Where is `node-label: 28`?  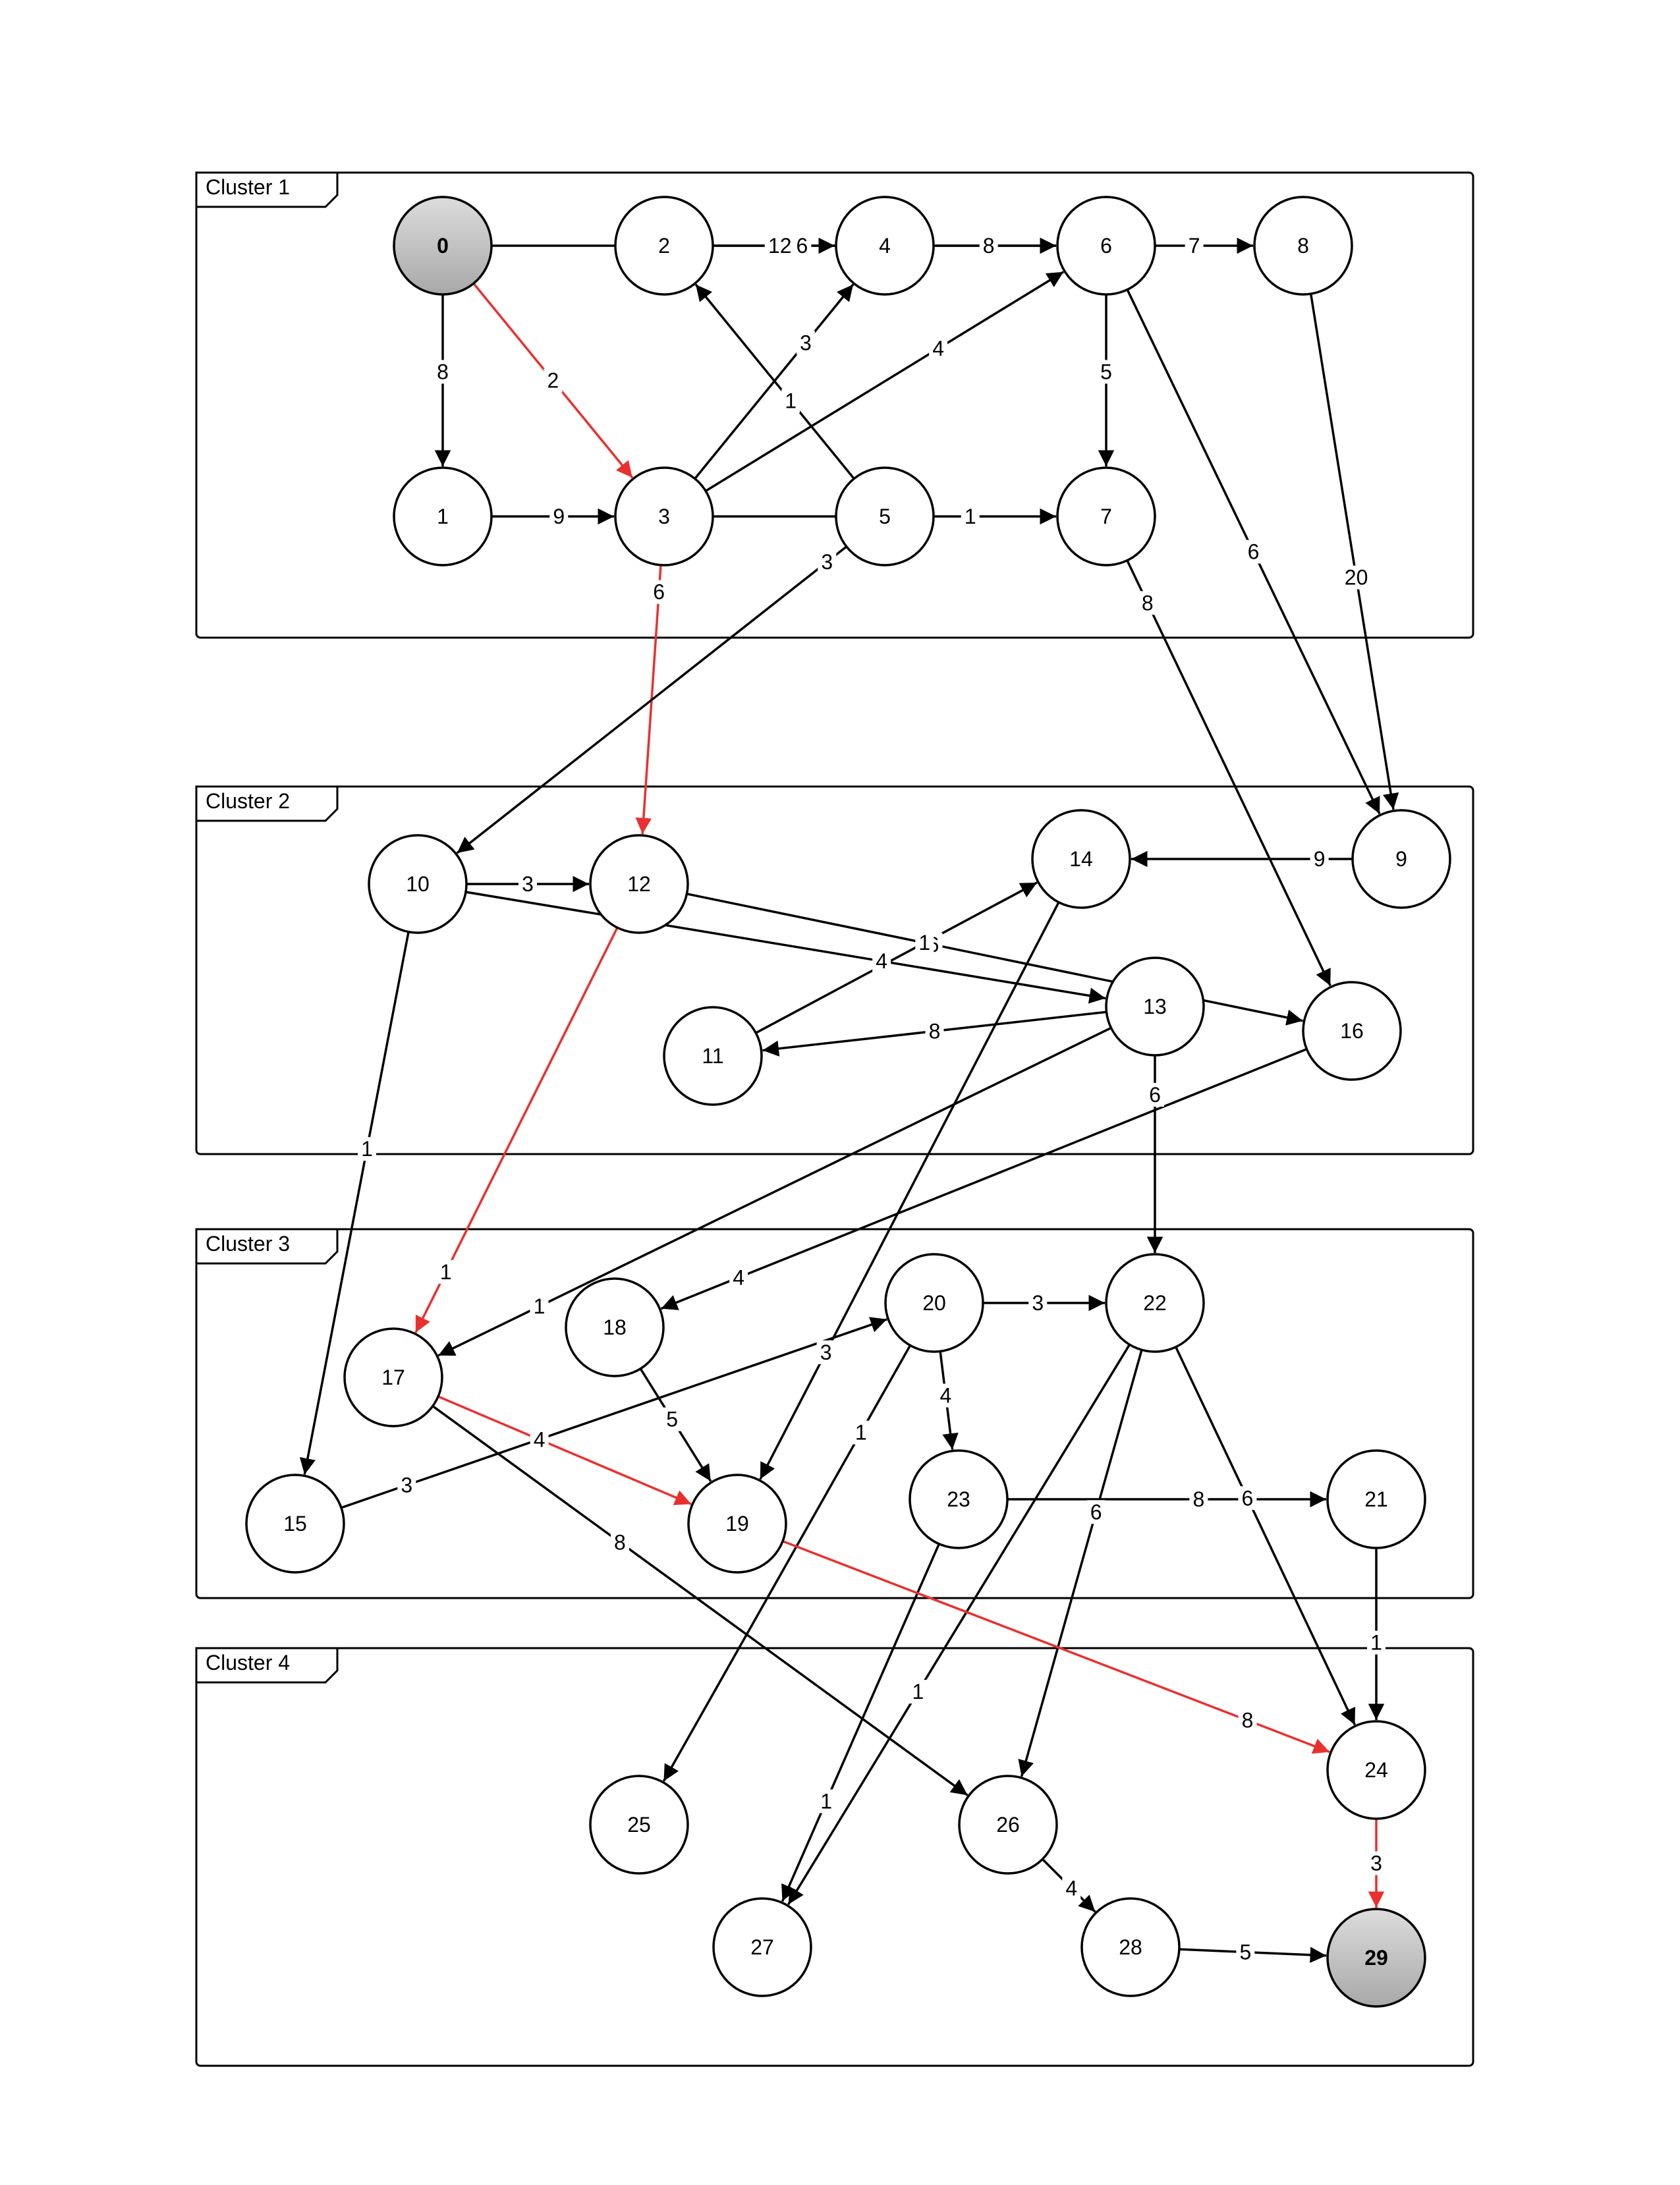 node-label: 28 is located at coordinates (1130, 1947).